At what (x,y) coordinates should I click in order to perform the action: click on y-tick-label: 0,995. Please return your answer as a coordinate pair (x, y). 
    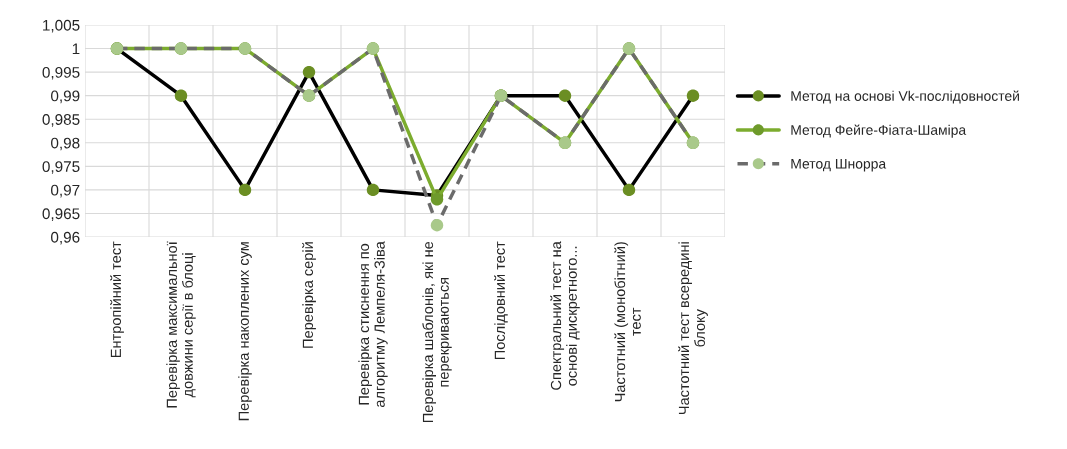
    Looking at the image, I should click on (61, 73).